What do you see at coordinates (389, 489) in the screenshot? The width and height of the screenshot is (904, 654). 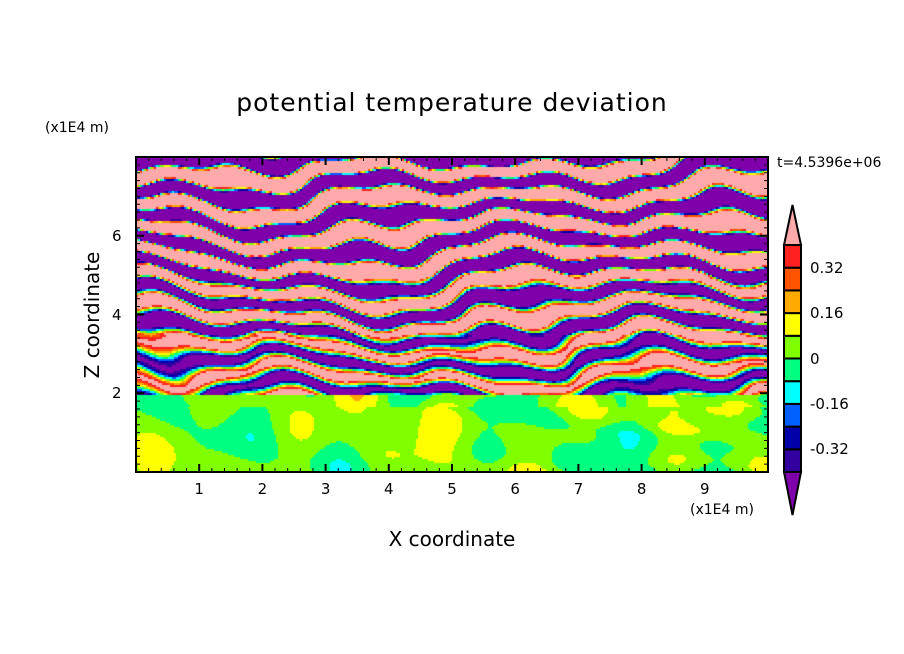 I see `x-tick-label: 4` at bounding box center [389, 489].